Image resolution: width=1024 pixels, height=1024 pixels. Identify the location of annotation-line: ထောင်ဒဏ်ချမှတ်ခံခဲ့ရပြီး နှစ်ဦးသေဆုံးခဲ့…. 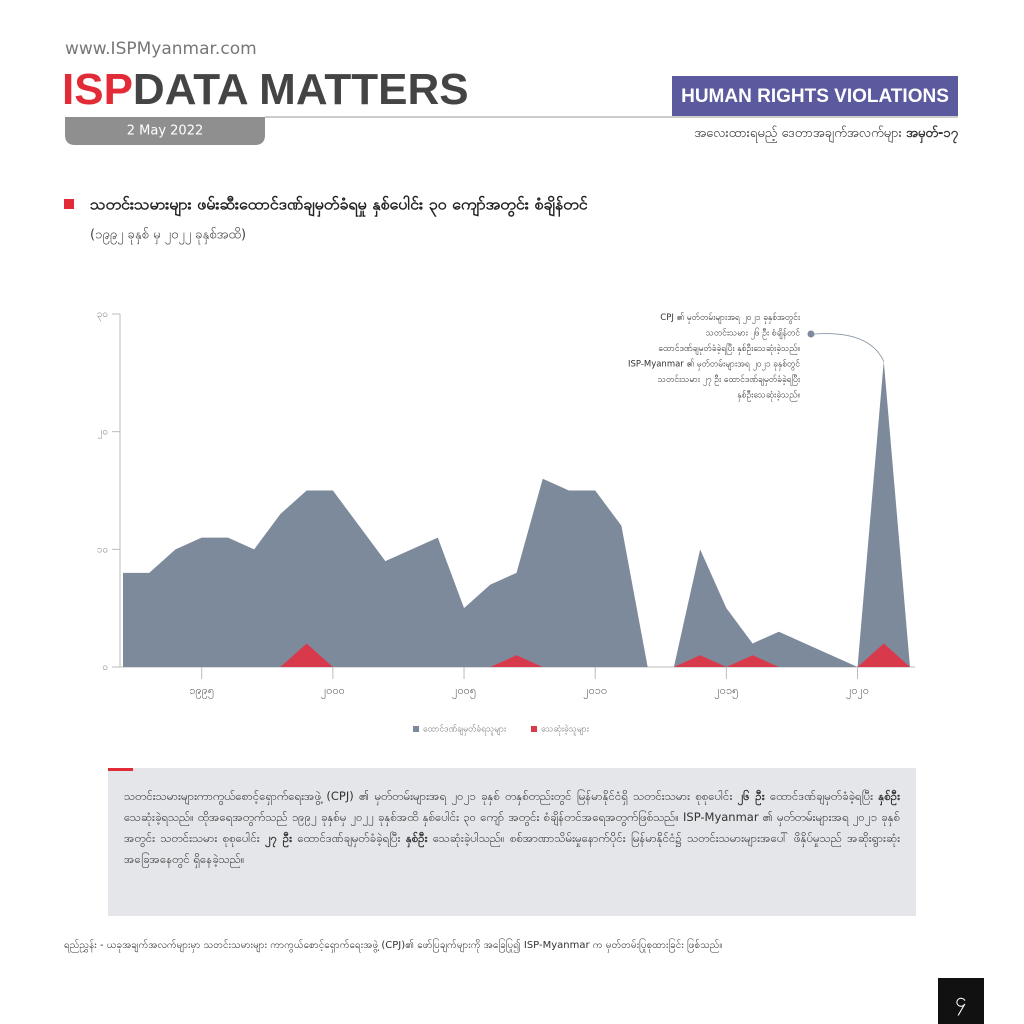
(729, 349).